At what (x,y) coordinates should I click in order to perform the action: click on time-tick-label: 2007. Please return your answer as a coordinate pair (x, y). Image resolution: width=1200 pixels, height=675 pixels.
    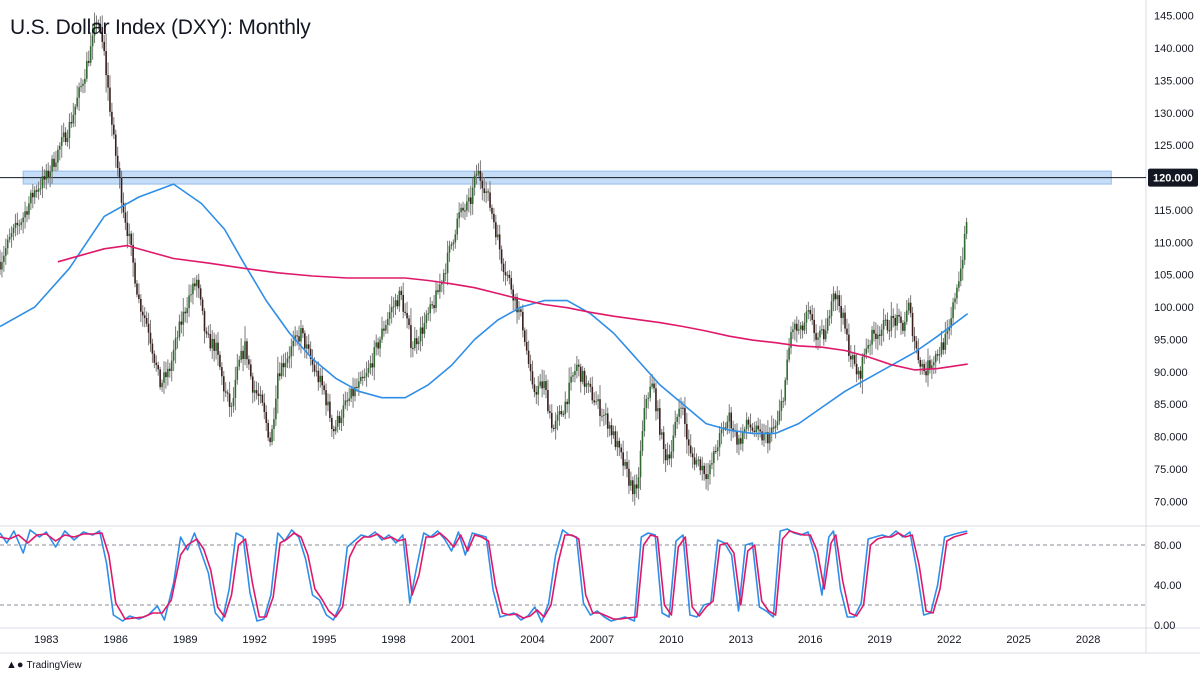
    Looking at the image, I should click on (602, 640).